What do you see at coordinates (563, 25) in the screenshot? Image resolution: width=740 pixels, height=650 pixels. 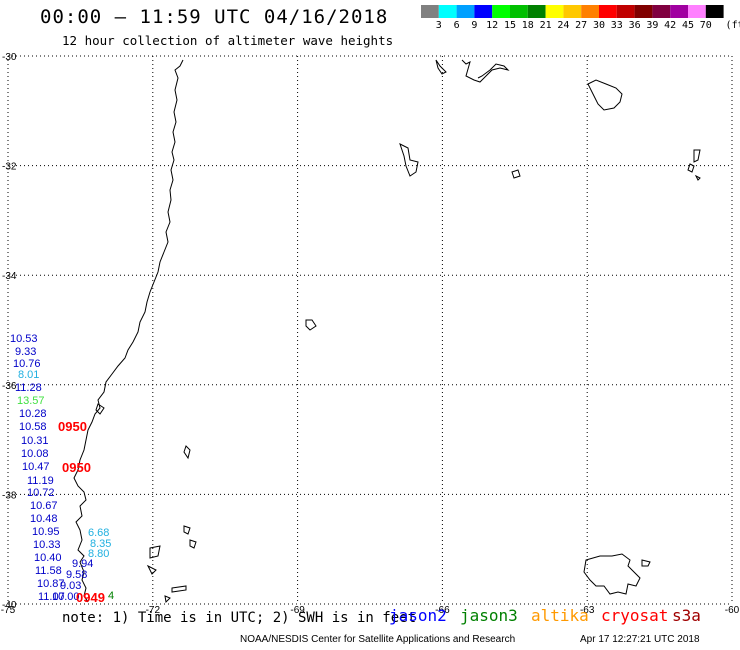 I see `color-scale-label: 24` at bounding box center [563, 25].